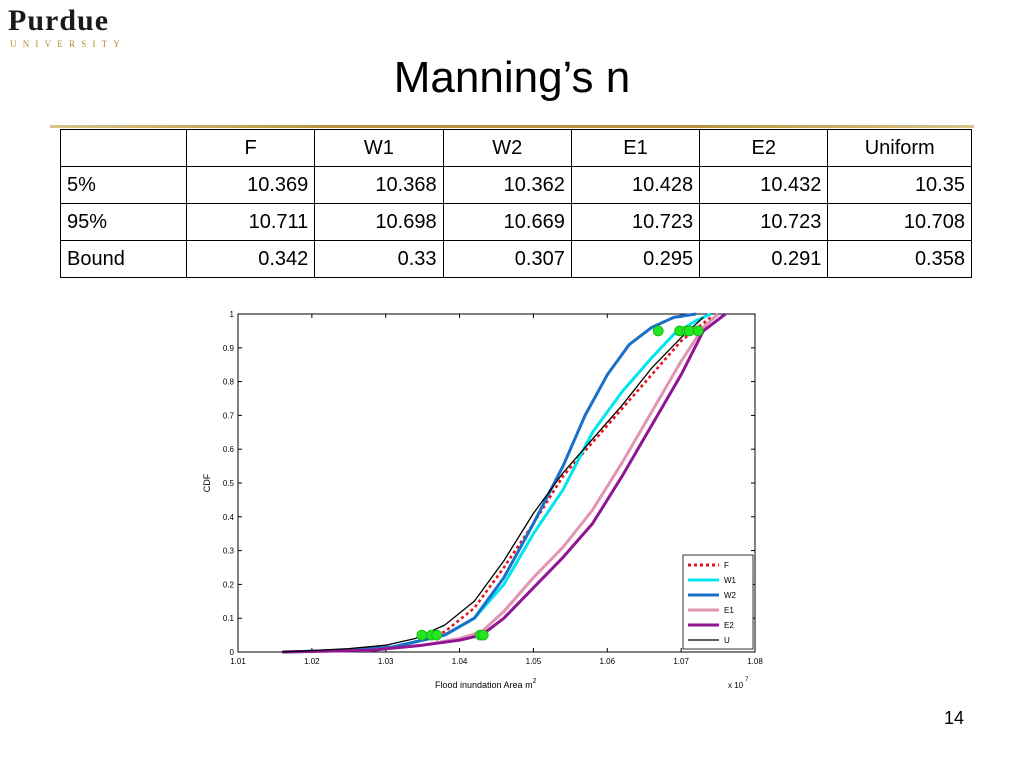 This screenshot has height=768, width=1024. Describe the element at coordinates (250, 259) in the screenshot. I see `table-cell: 0.342` at that location.